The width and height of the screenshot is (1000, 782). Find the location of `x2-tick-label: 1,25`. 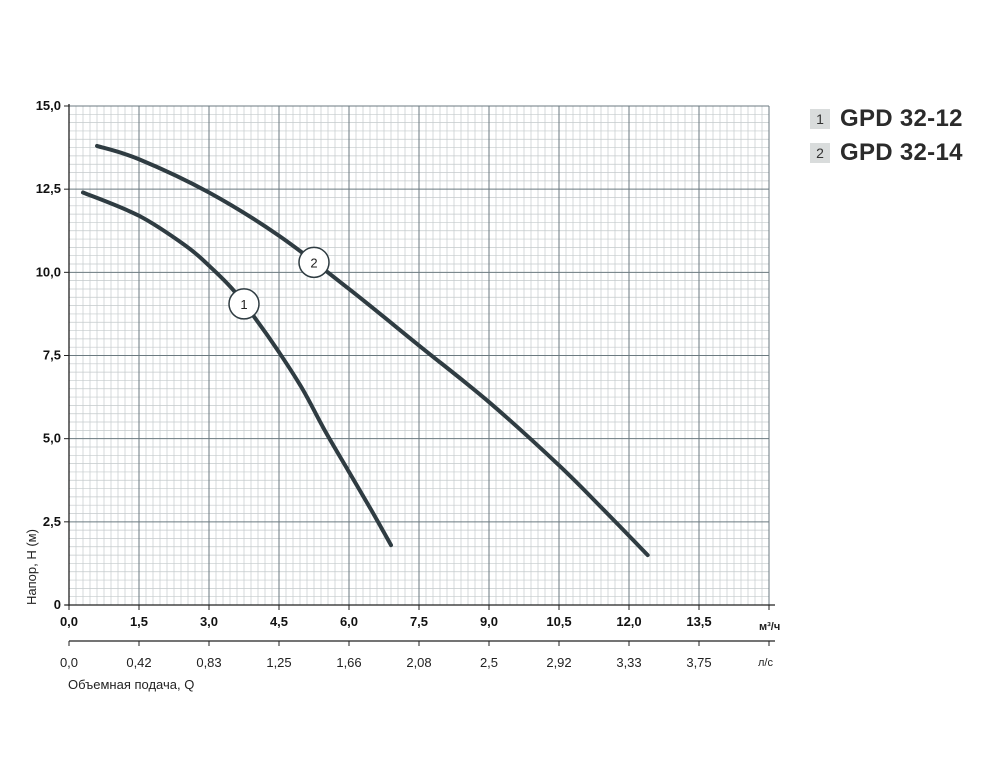

x2-tick-label: 1,25 is located at coordinates (278, 662).